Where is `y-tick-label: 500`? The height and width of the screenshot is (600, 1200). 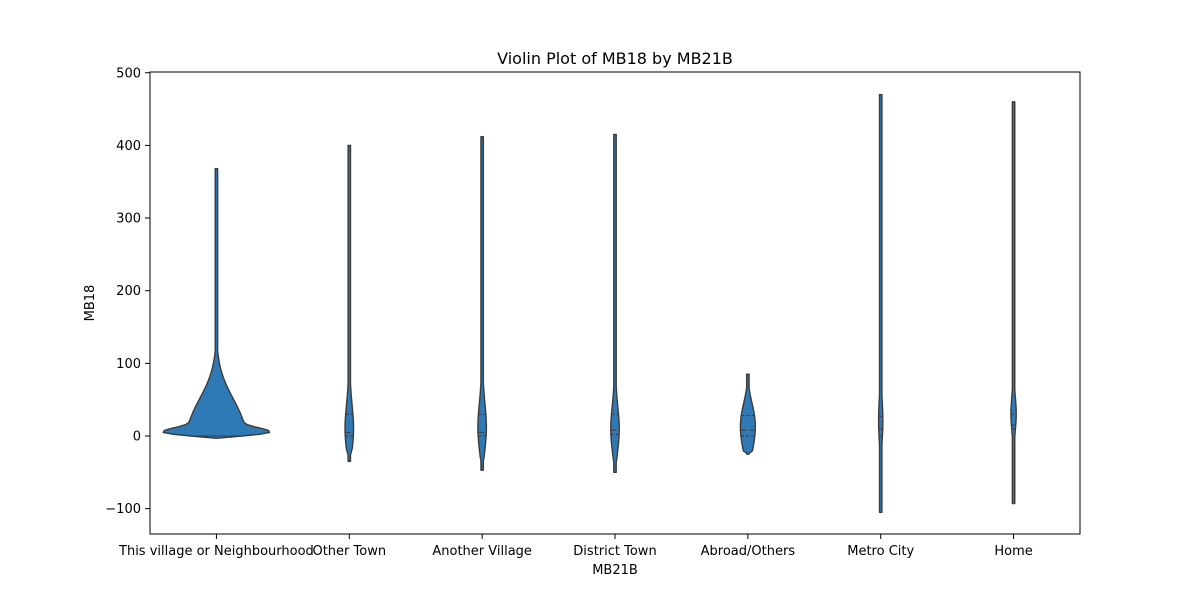 y-tick-label: 500 is located at coordinates (128, 73).